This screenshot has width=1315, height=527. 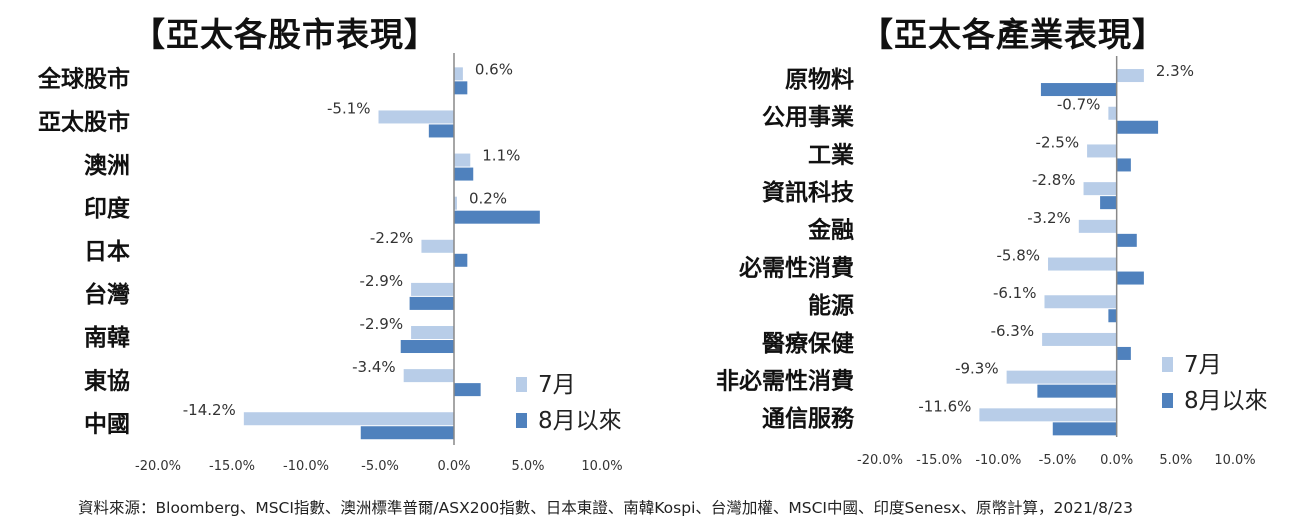 I want to click on data-label: -6.3%, so click(x=1013, y=331).